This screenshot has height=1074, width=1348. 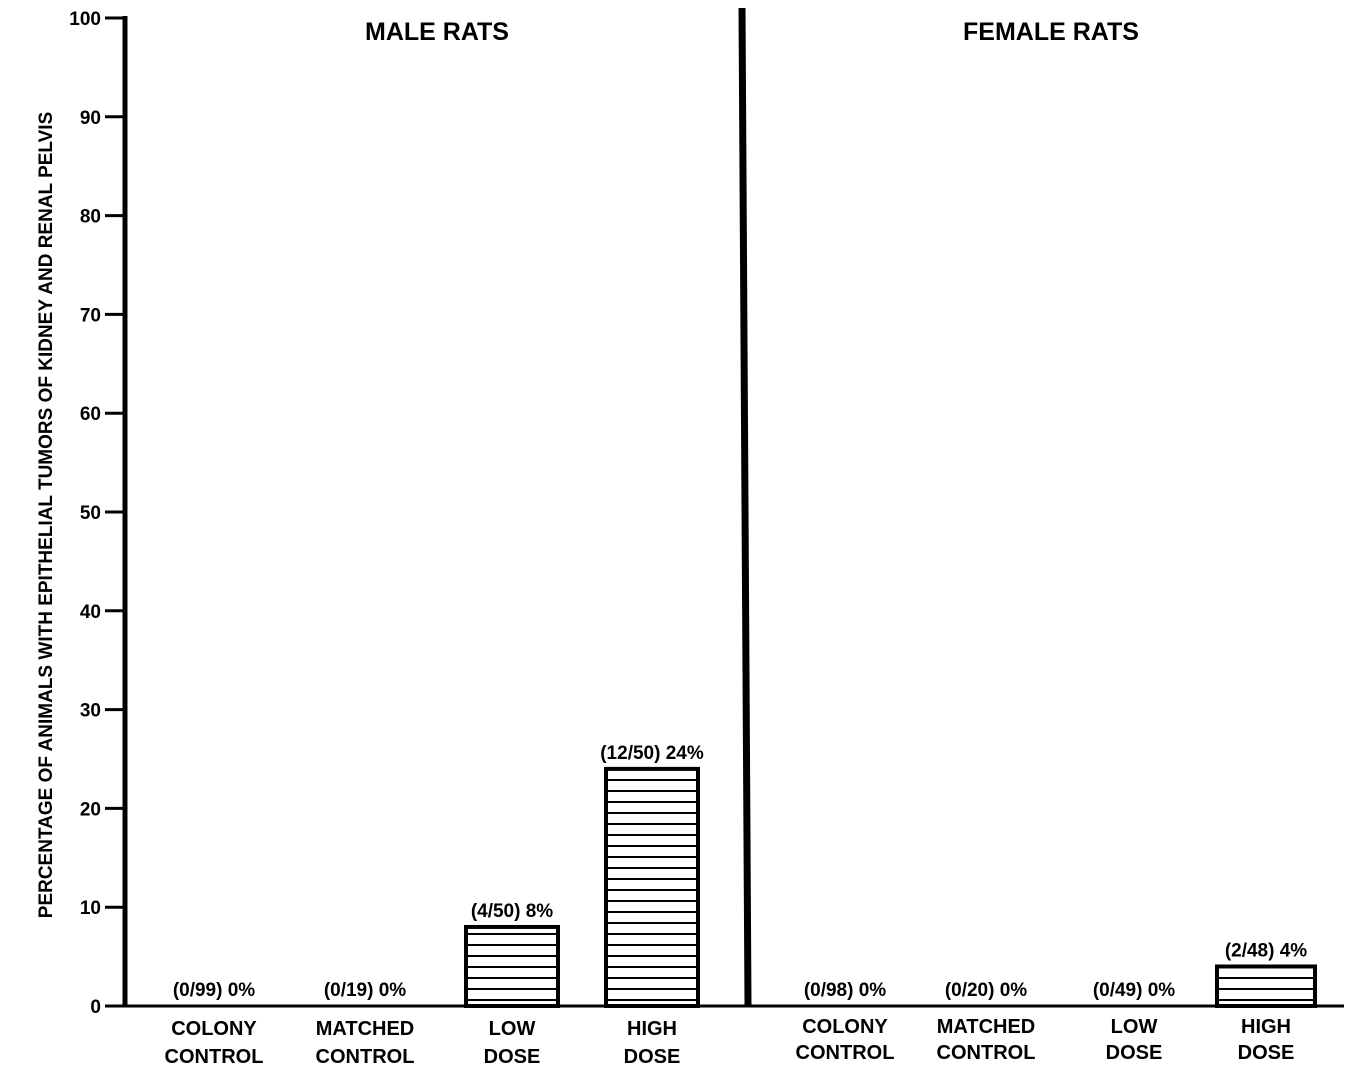 What do you see at coordinates (90, 217) in the screenshot?
I see `y-tick-label: 80` at bounding box center [90, 217].